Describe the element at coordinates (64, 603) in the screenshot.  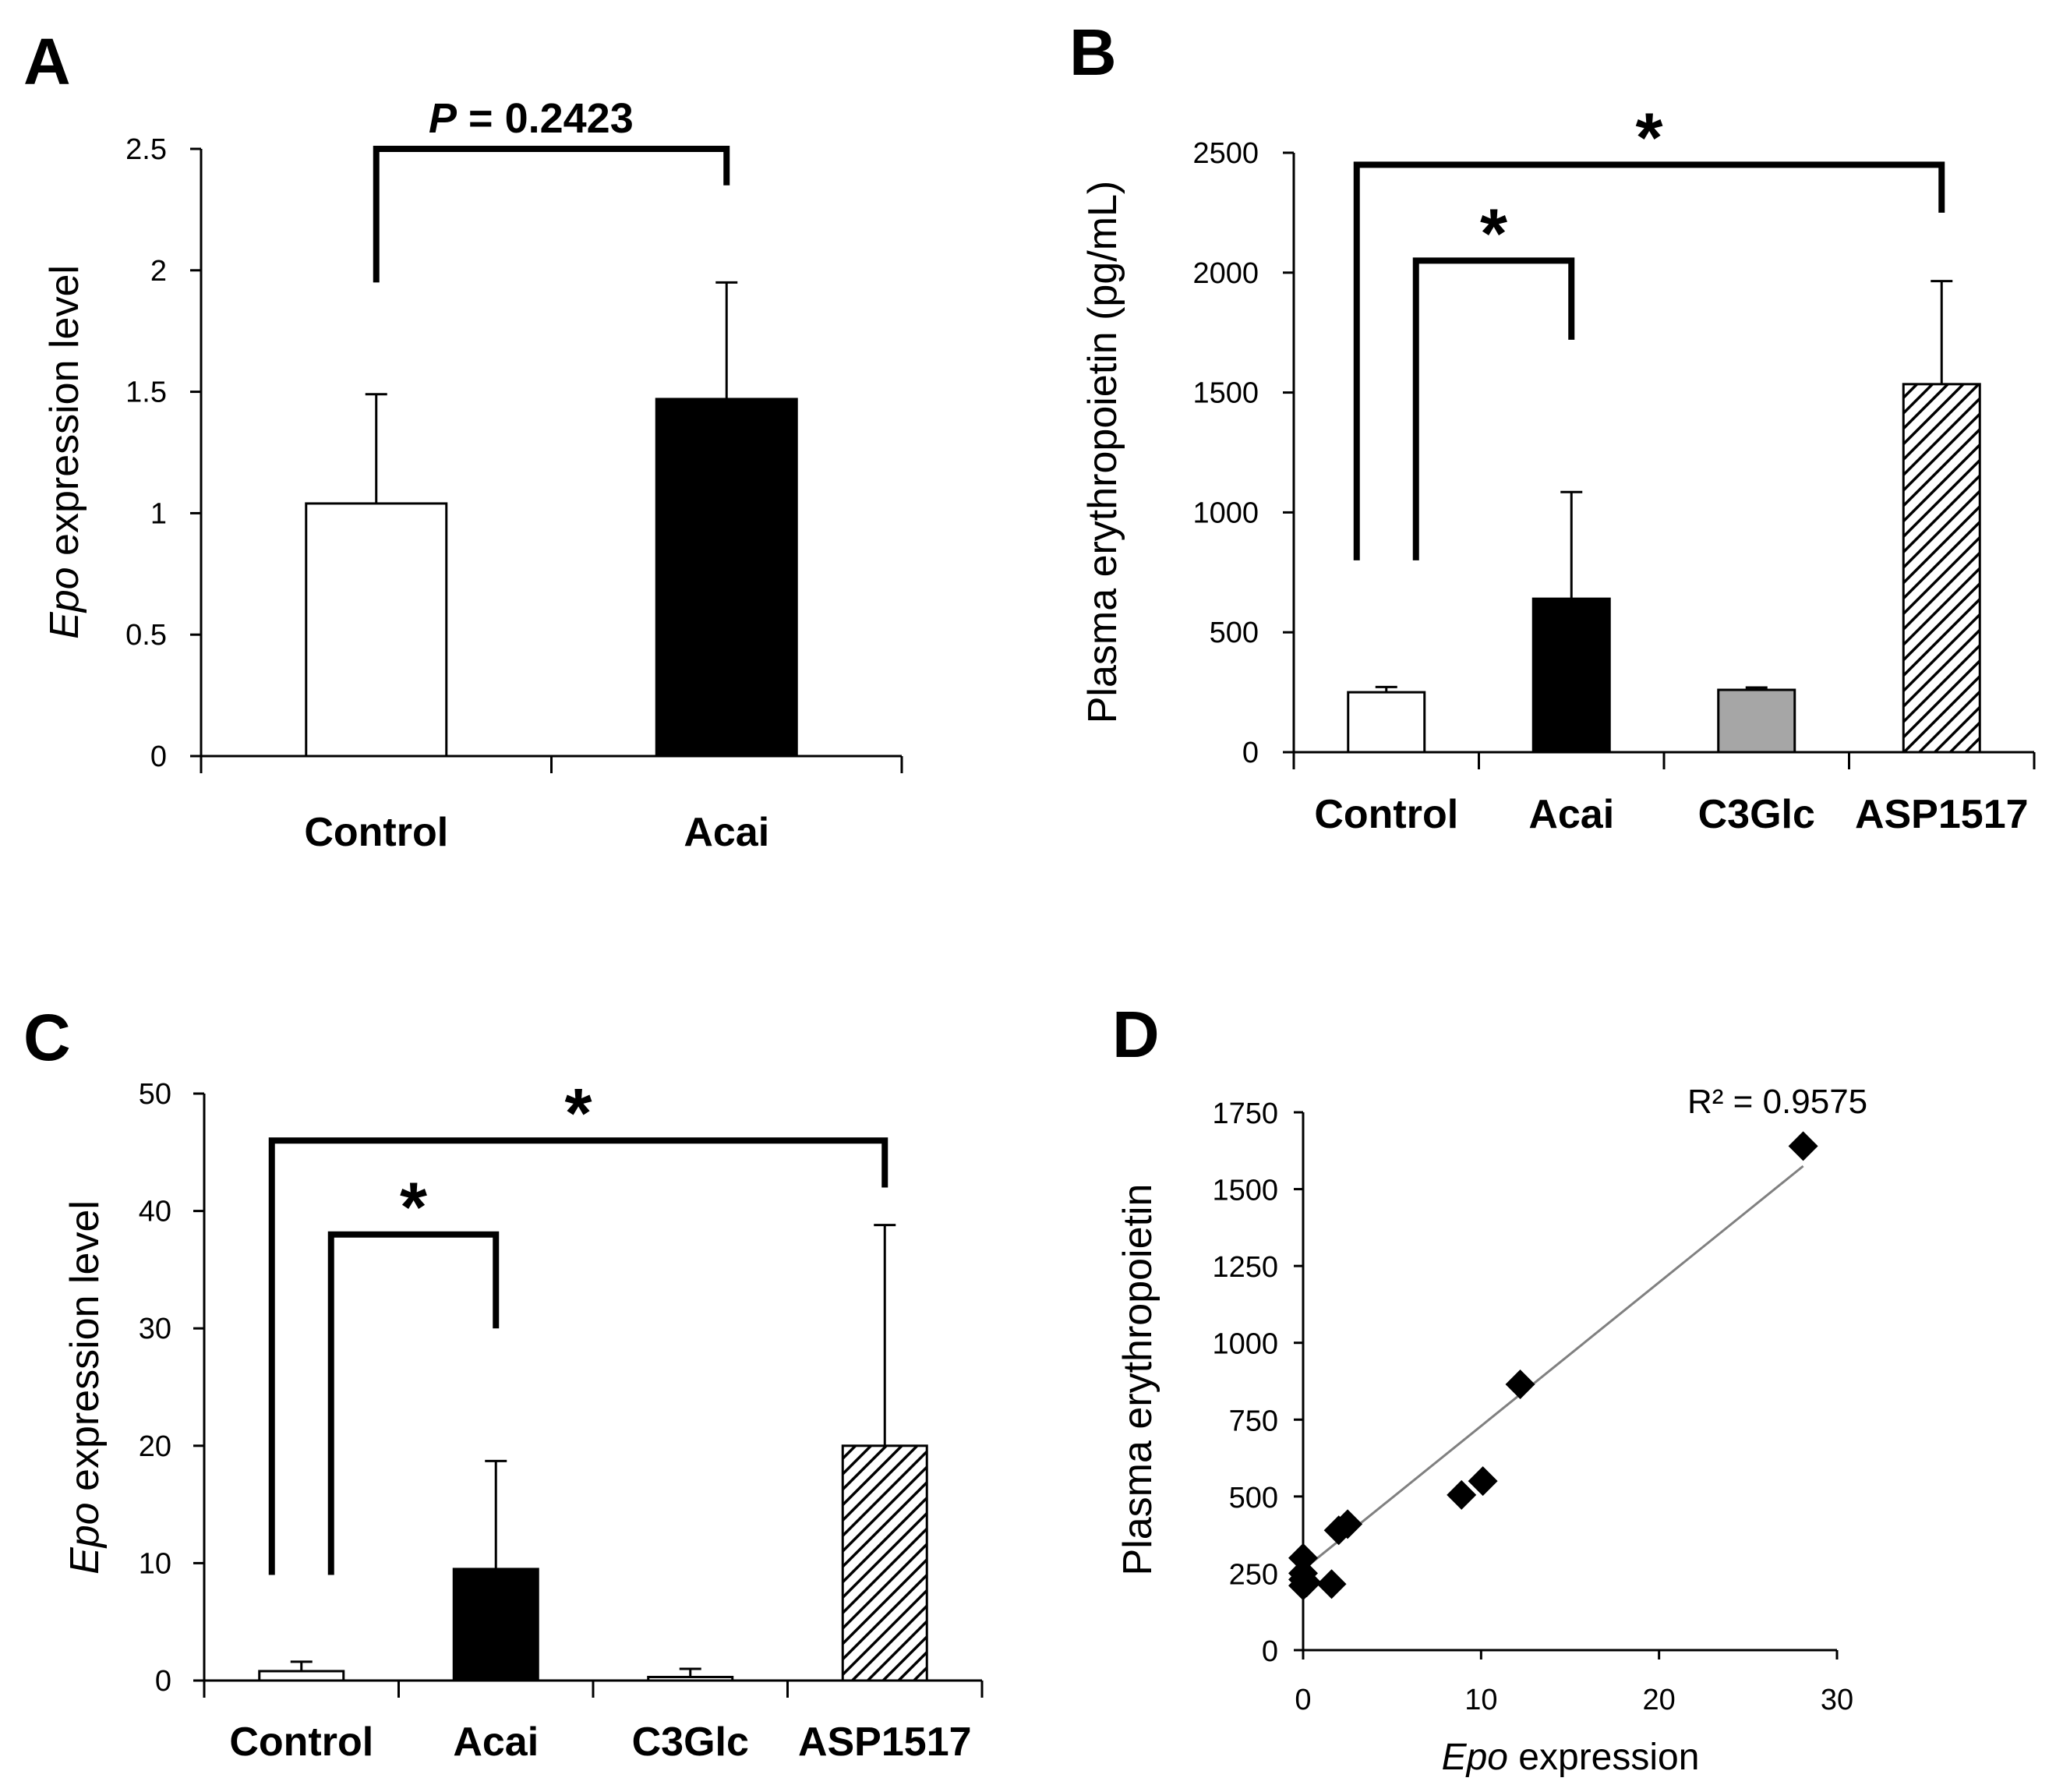
I see `chart-a-ylabel-italic: Epo` at that location.